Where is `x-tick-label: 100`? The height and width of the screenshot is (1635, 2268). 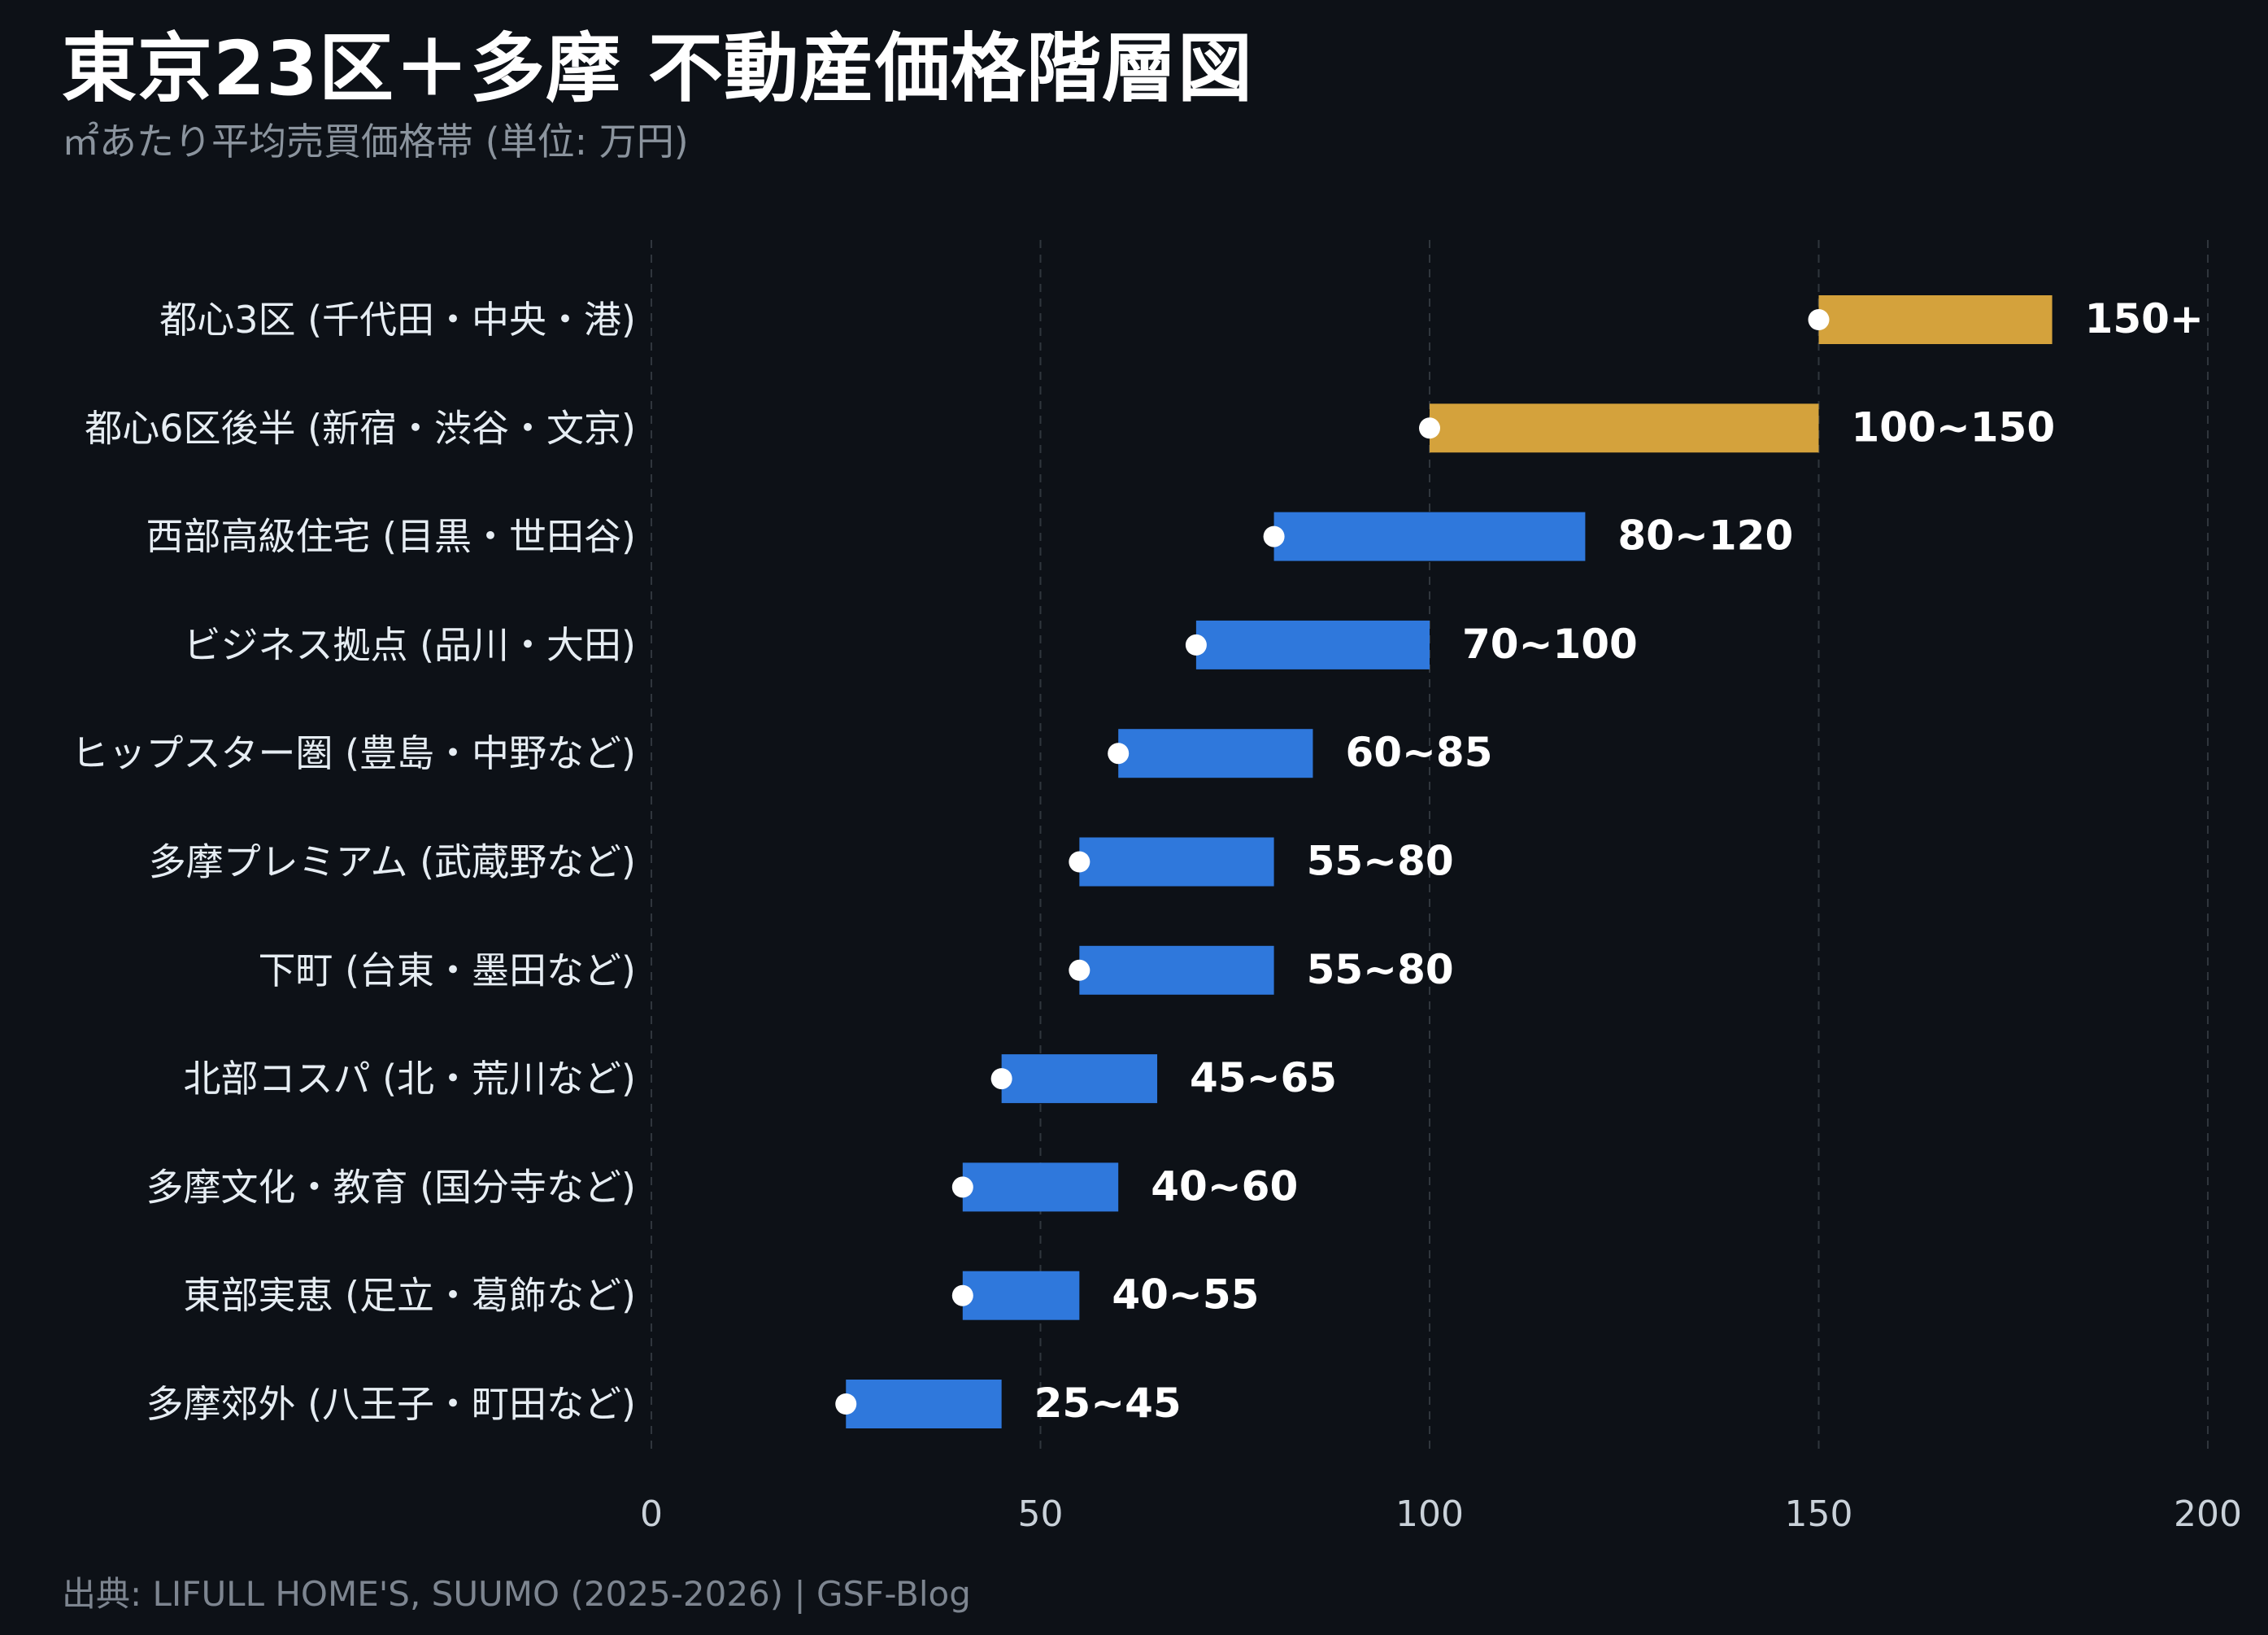 x-tick-label: 100 is located at coordinates (1429, 1514).